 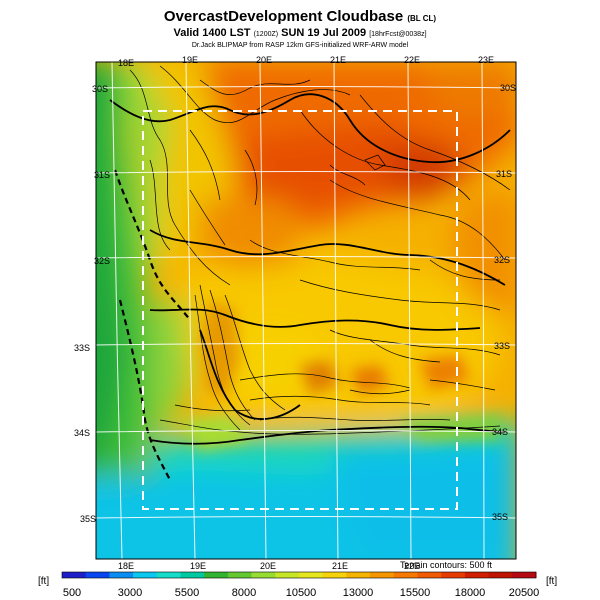 What do you see at coordinates (412, 60) in the screenshot?
I see `lon-label-top-22e: 22E` at bounding box center [412, 60].